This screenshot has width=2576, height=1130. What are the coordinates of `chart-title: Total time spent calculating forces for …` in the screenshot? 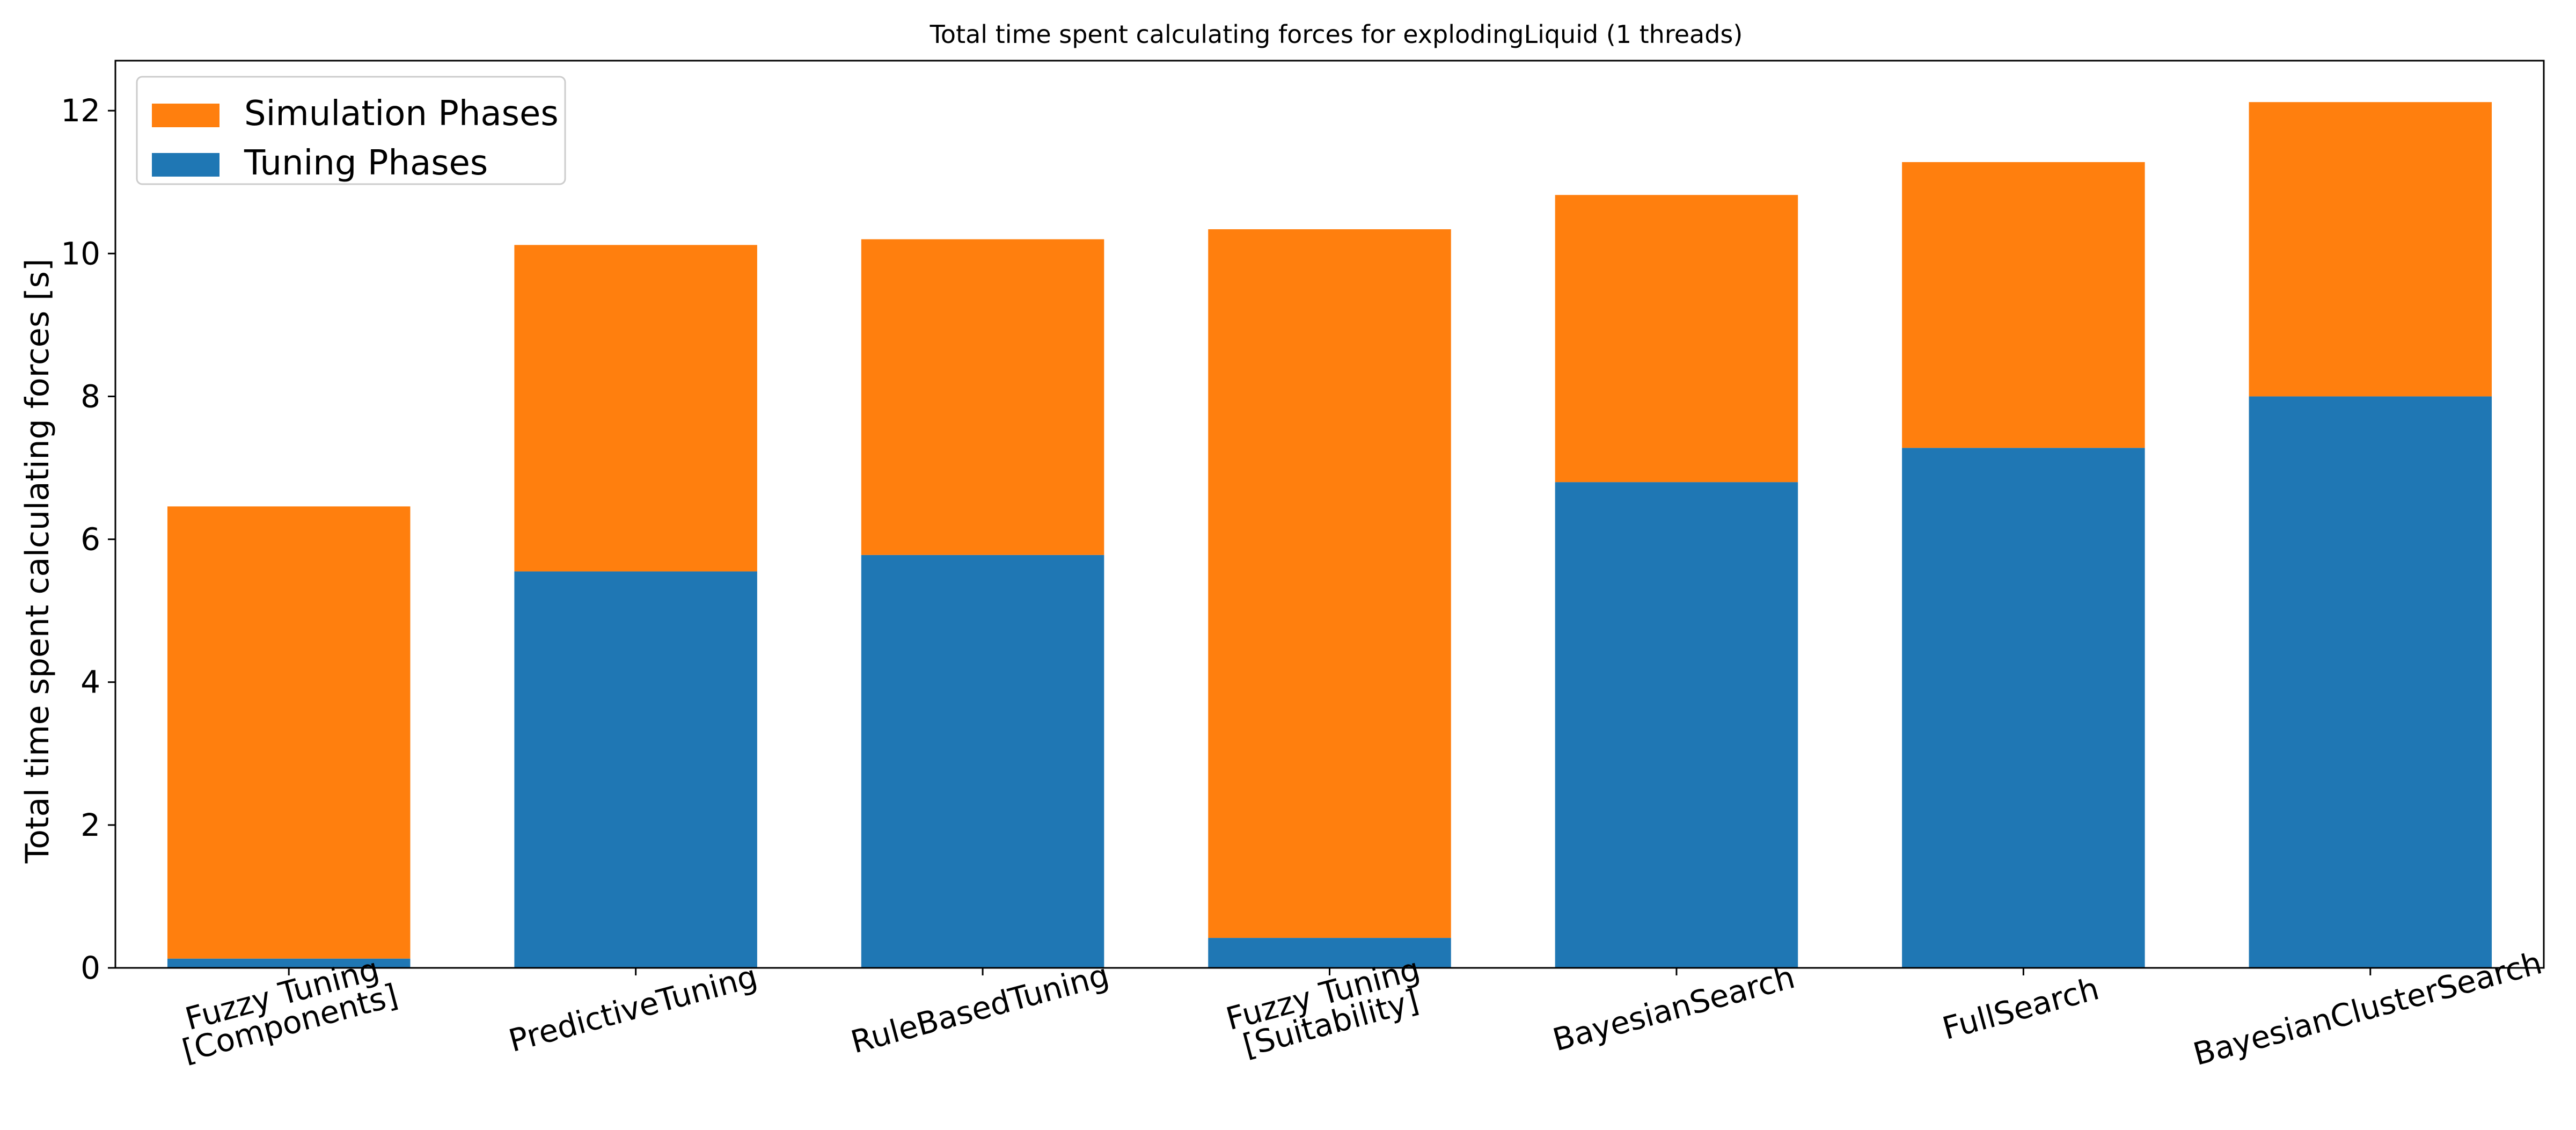 It's located at (1336, 34).